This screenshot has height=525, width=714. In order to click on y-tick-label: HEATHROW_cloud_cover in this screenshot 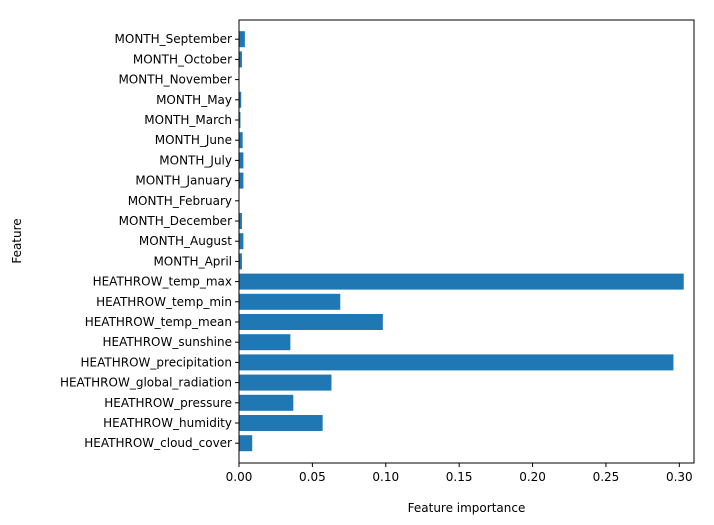, I will do `click(158, 443)`.